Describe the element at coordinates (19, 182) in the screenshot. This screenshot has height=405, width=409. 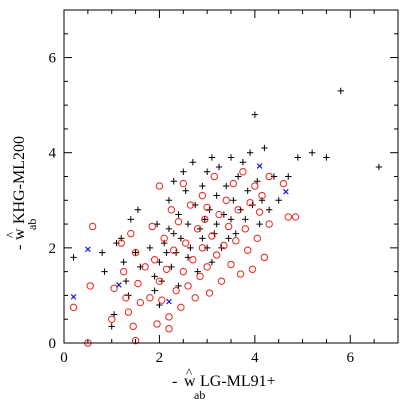
I see `y-axis-label-text: KHG-ML200` at that location.